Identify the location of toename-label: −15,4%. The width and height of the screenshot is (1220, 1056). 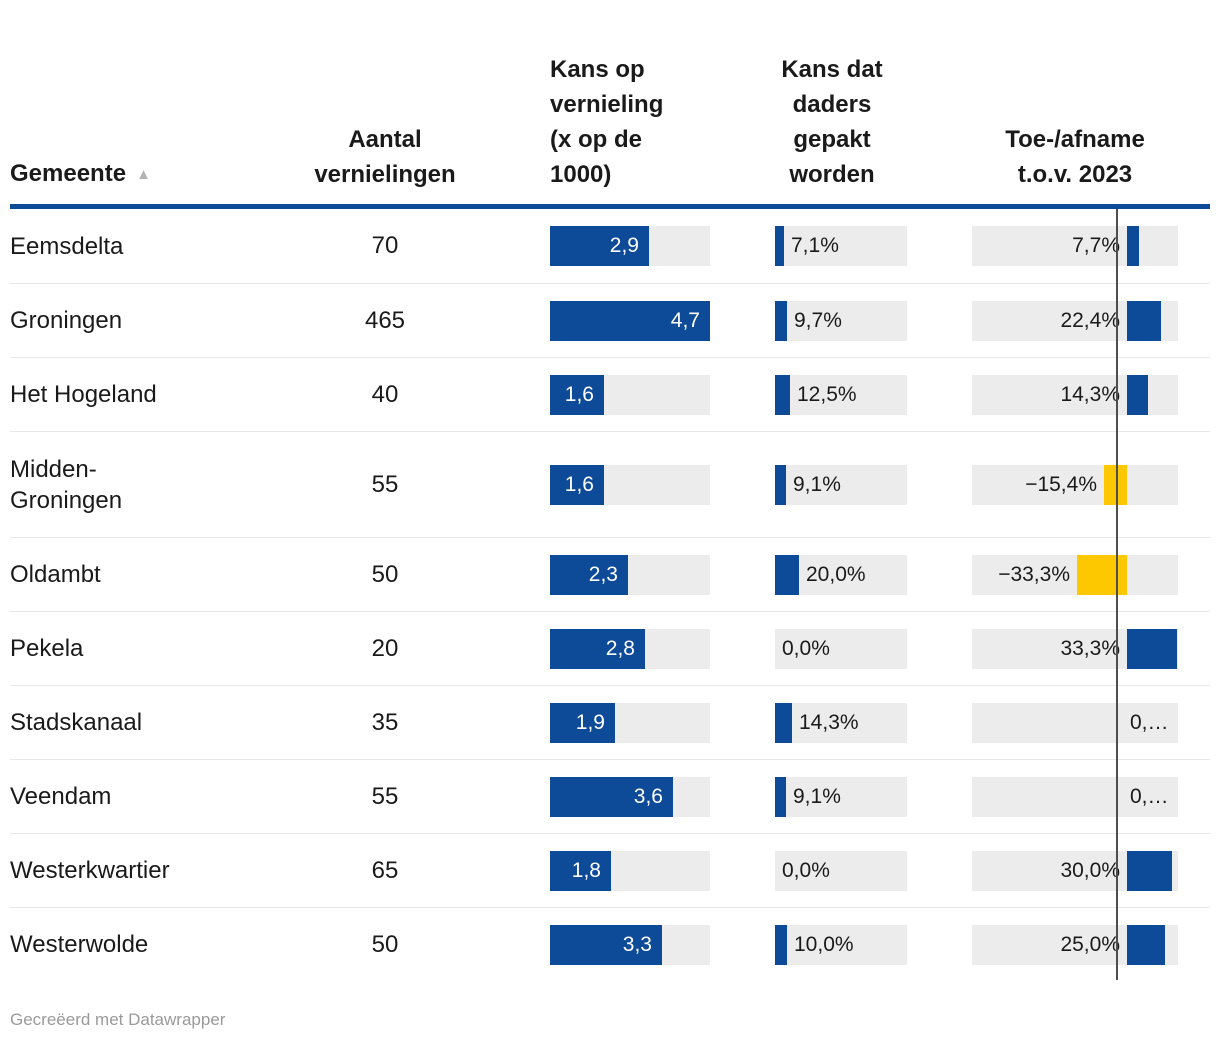
(1061, 484).